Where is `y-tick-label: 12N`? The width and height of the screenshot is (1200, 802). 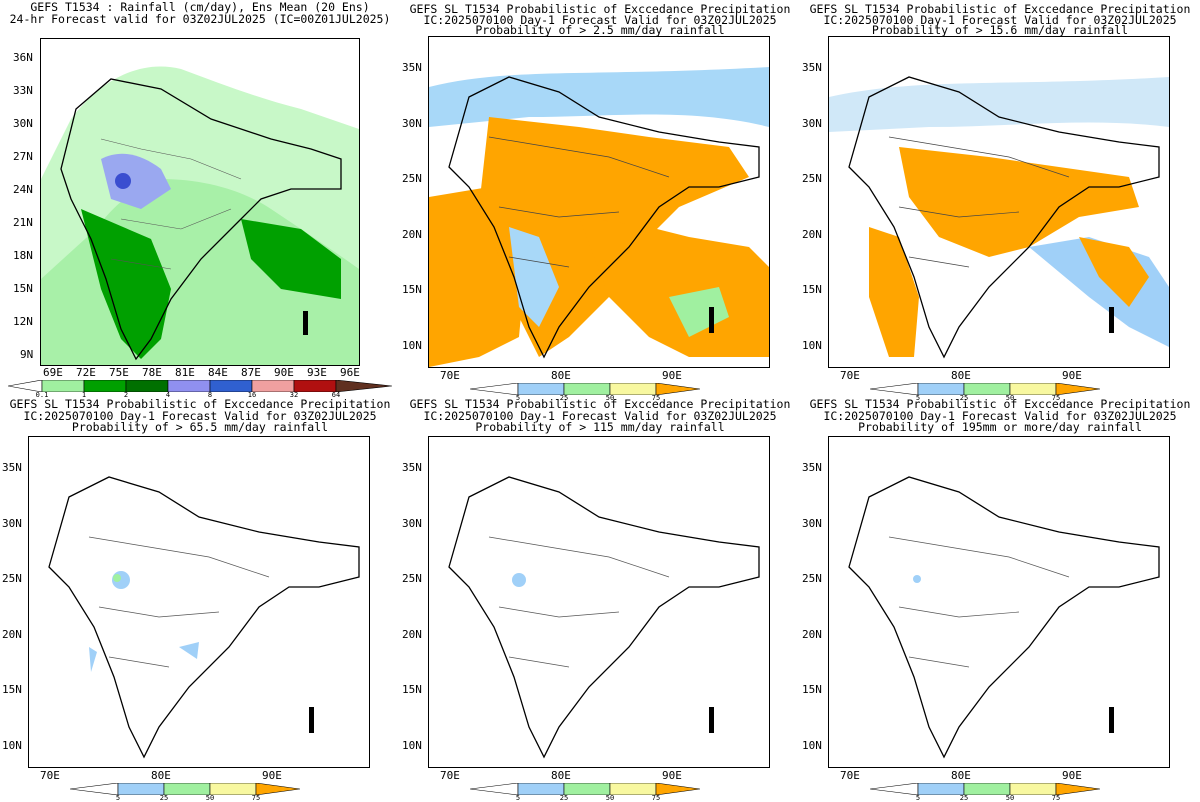
y-tick-label: 12N is located at coordinates (23, 321).